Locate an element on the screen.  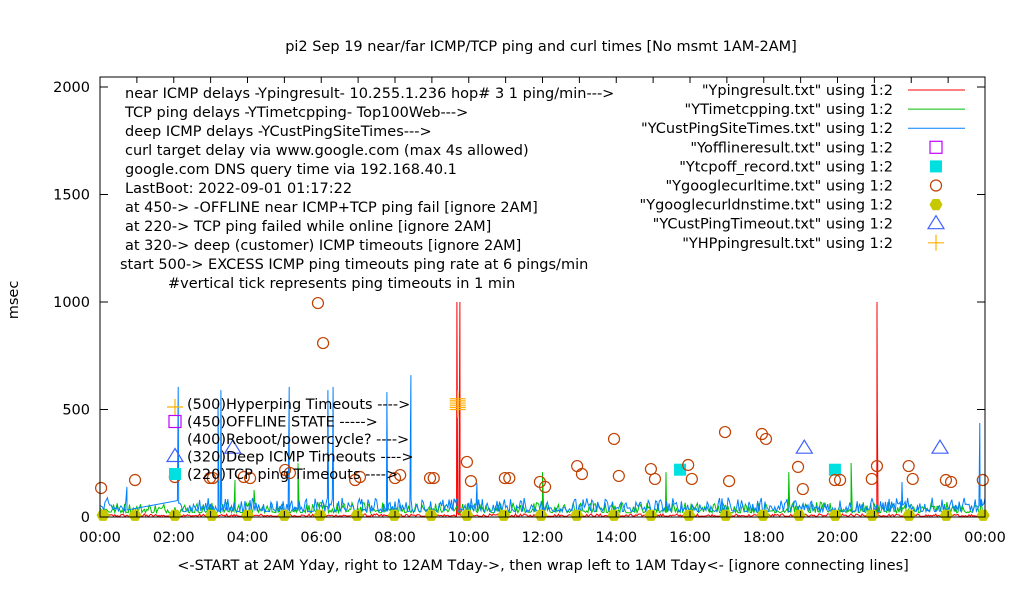
data-point-plus is located at coordinates (457, 398).